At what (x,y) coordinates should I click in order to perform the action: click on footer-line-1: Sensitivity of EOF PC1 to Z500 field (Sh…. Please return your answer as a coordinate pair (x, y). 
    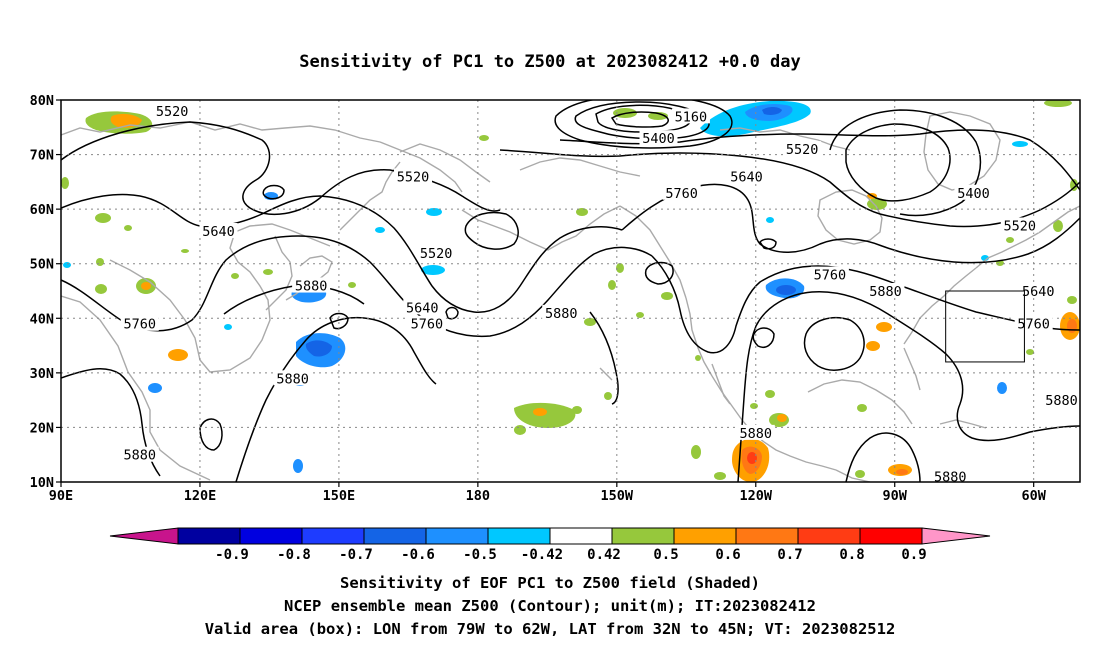
    Looking at the image, I should click on (550, 583).